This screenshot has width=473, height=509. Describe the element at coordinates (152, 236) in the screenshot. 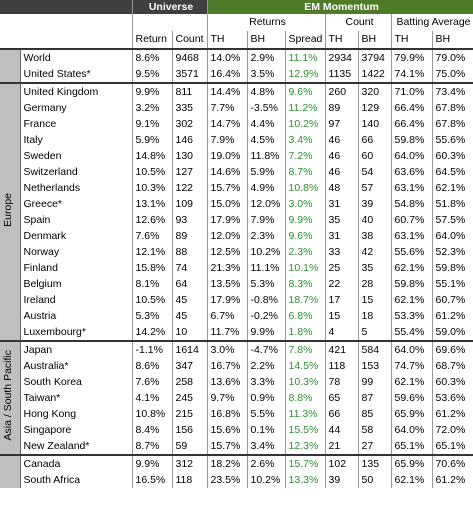

I see `data-cell: 7.6%` at that location.